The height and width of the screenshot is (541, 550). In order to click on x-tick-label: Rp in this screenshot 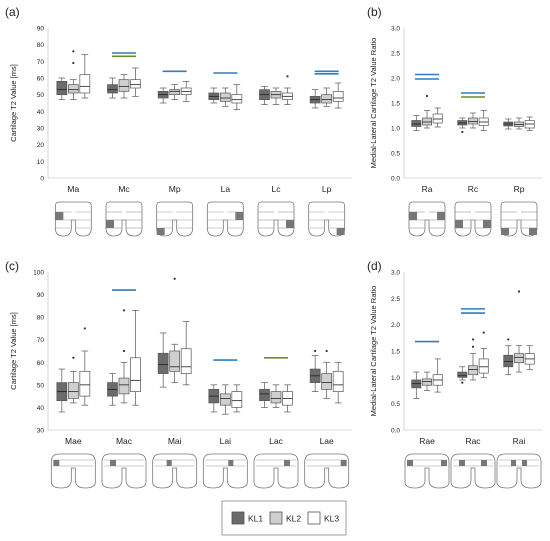, I will do `click(519, 189)`.